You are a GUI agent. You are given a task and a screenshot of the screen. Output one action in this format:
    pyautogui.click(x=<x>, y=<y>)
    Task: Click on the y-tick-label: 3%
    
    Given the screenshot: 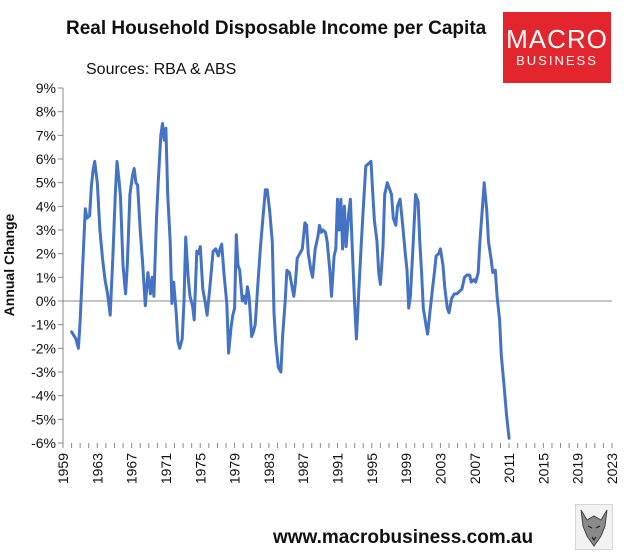 What is the action you would take?
    pyautogui.click(x=46, y=230)
    